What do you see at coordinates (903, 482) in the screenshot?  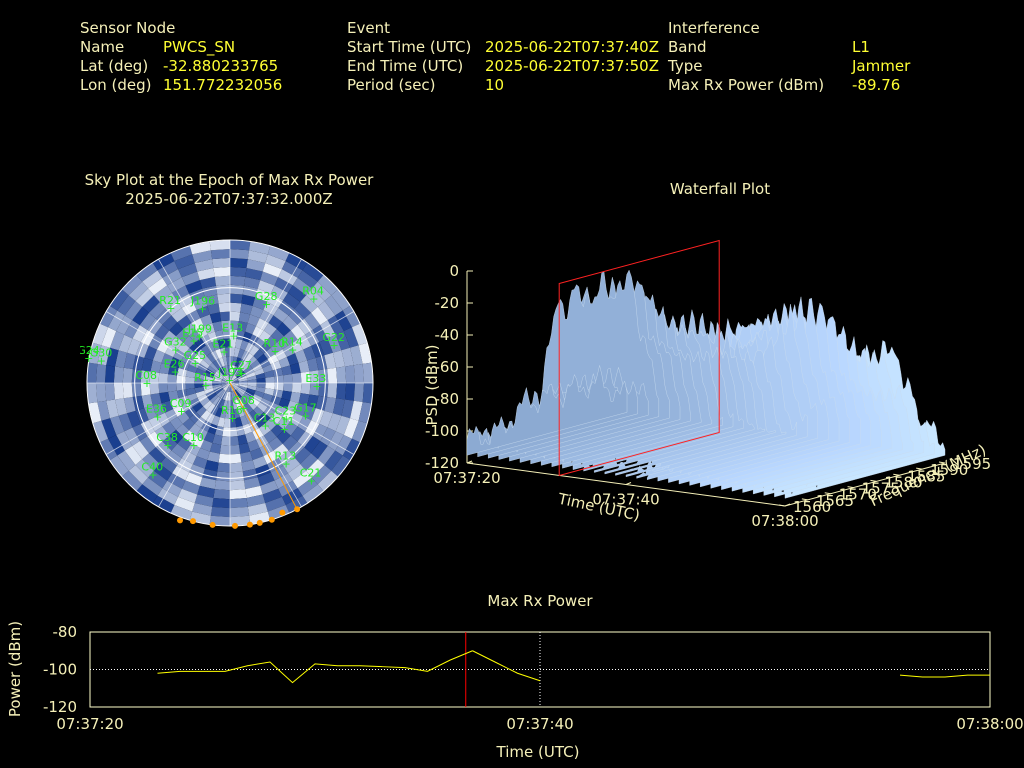 I see `waterfall-y-tick-label: 1580` at bounding box center [903, 482].